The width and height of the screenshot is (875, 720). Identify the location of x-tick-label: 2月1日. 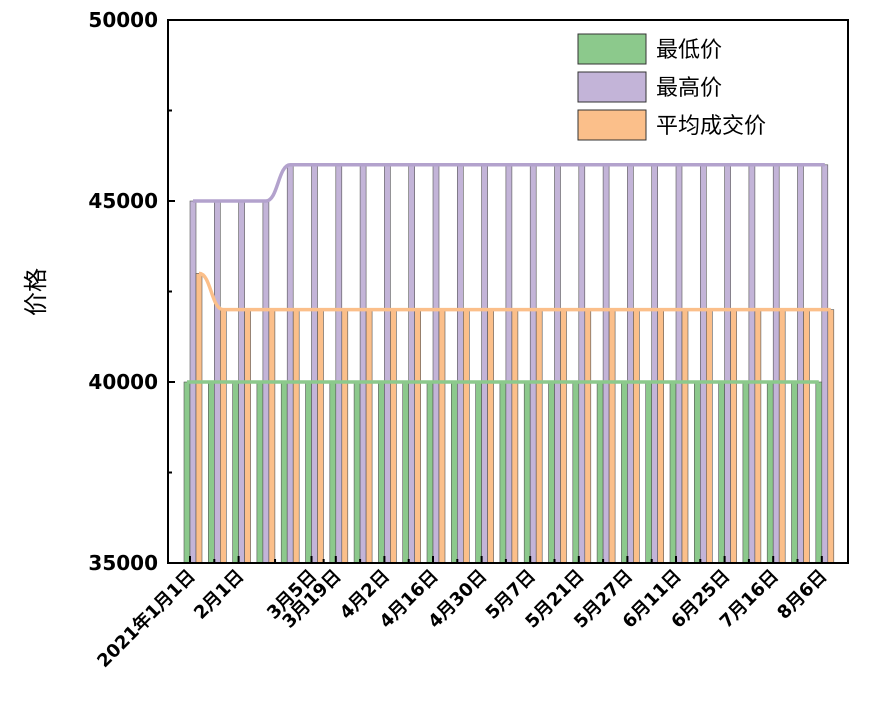
(219, 595).